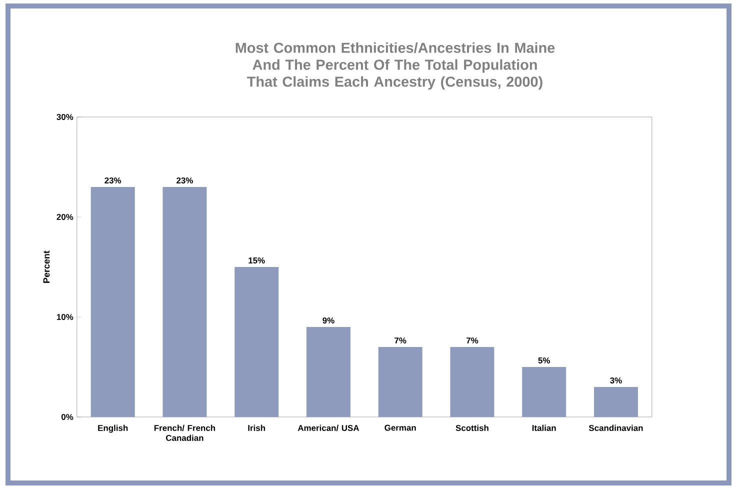 Image resolution: width=737 pixels, height=489 pixels. What do you see at coordinates (46, 266) in the screenshot?
I see `y-axis-title: Percent` at bounding box center [46, 266].